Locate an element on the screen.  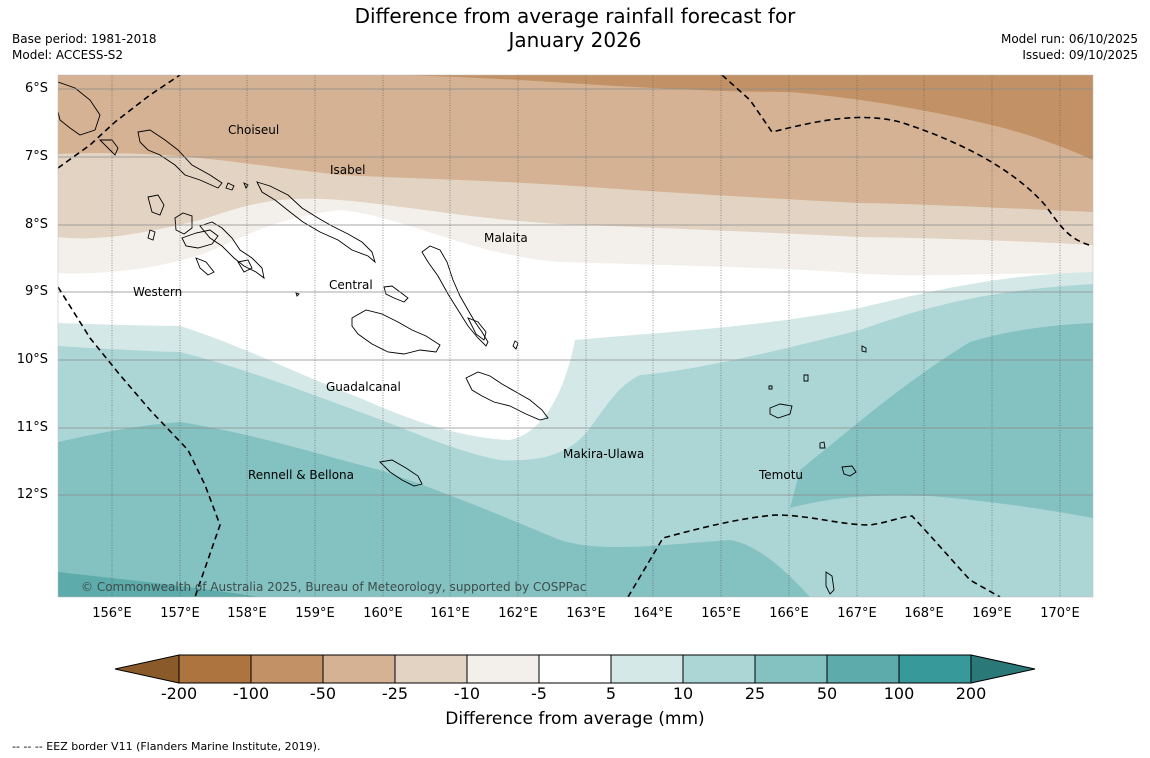
base-period: Base period: 1981-2018 is located at coordinates (84, 39).